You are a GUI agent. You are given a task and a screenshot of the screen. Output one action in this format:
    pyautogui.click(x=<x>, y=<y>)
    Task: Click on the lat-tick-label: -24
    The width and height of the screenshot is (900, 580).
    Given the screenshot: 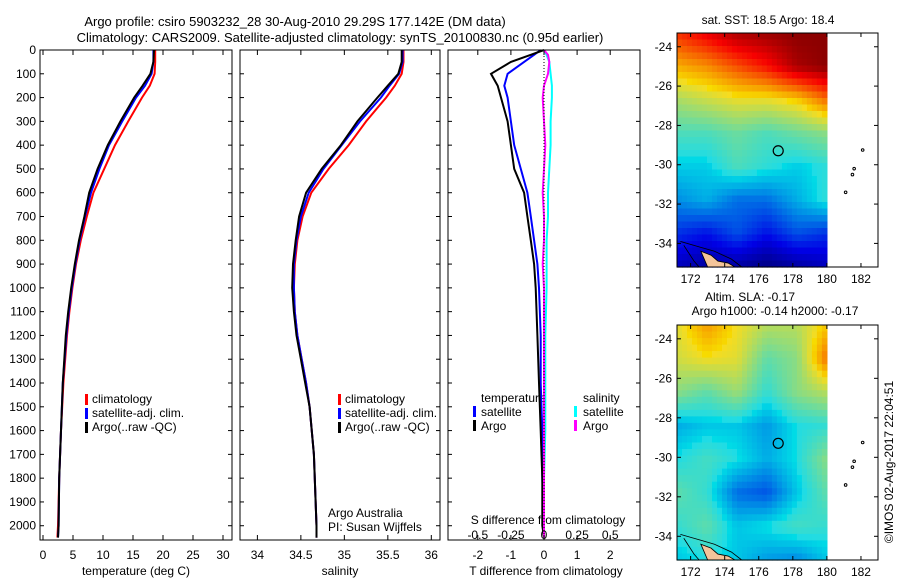 What is the action you would take?
    pyautogui.click(x=664, y=47)
    